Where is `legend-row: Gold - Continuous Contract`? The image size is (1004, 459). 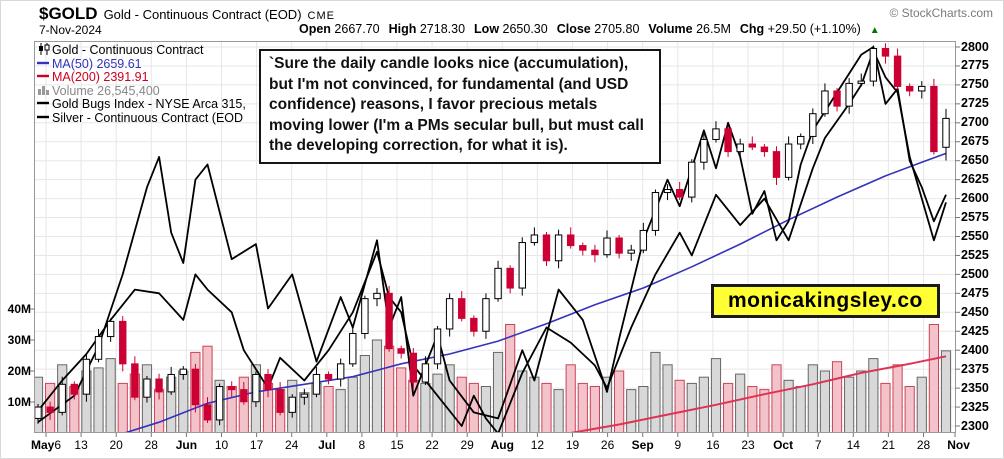 legend-row: Gold - Continuous Contract is located at coordinates (141, 51).